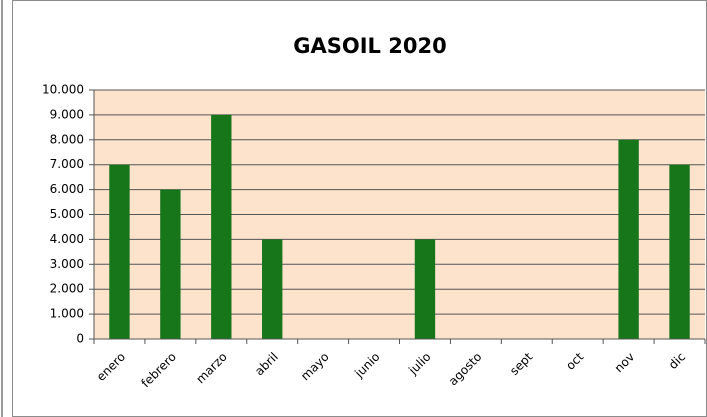 Image resolution: width=707 pixels, height=417 pixels. What do you see at coordinates (80, 339) in the screenshot?
I see `y-tick-label: 0` at bounding box center [80, 339].